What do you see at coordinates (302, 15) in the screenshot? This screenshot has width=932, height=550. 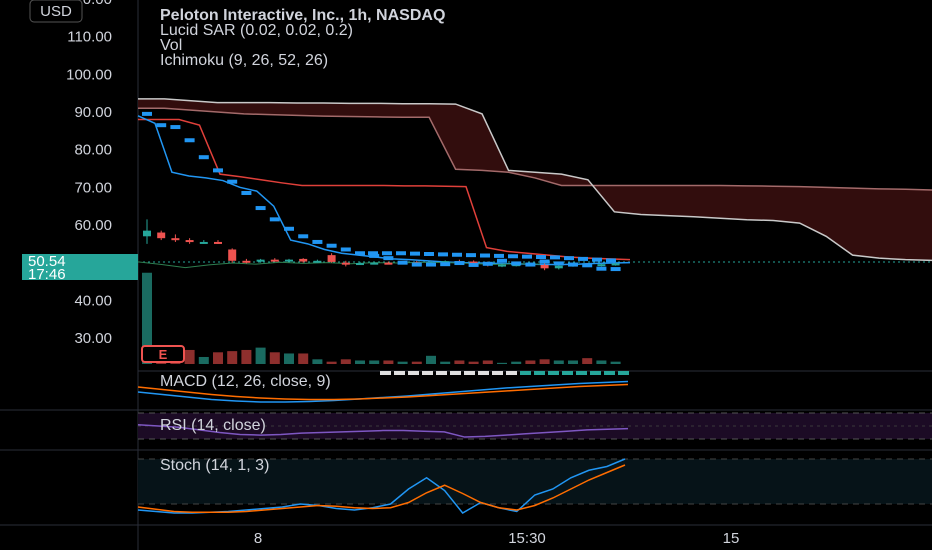 I see `symbol-title: Peloton Interactive, Inc., 1h, NASDAQ` at bounding box center [302, 15].